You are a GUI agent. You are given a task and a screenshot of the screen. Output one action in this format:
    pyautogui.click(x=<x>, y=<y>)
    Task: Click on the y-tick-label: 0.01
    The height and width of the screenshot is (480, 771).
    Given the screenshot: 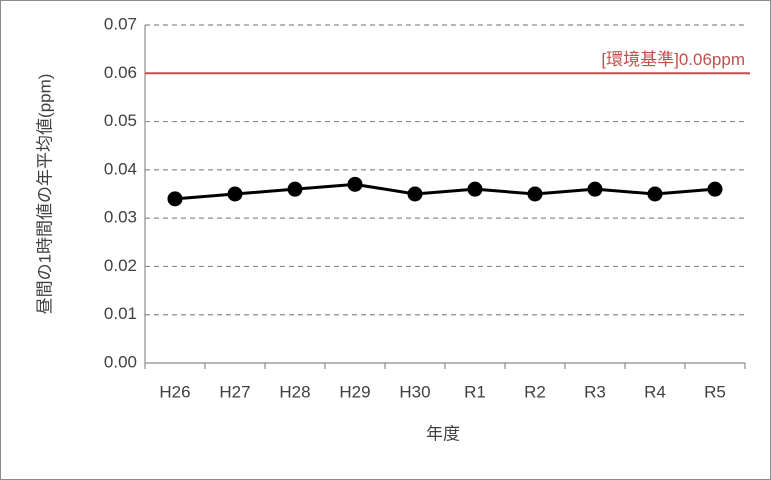 What is the action you would take?
    pyautogui.click(x=120, y=313)
    